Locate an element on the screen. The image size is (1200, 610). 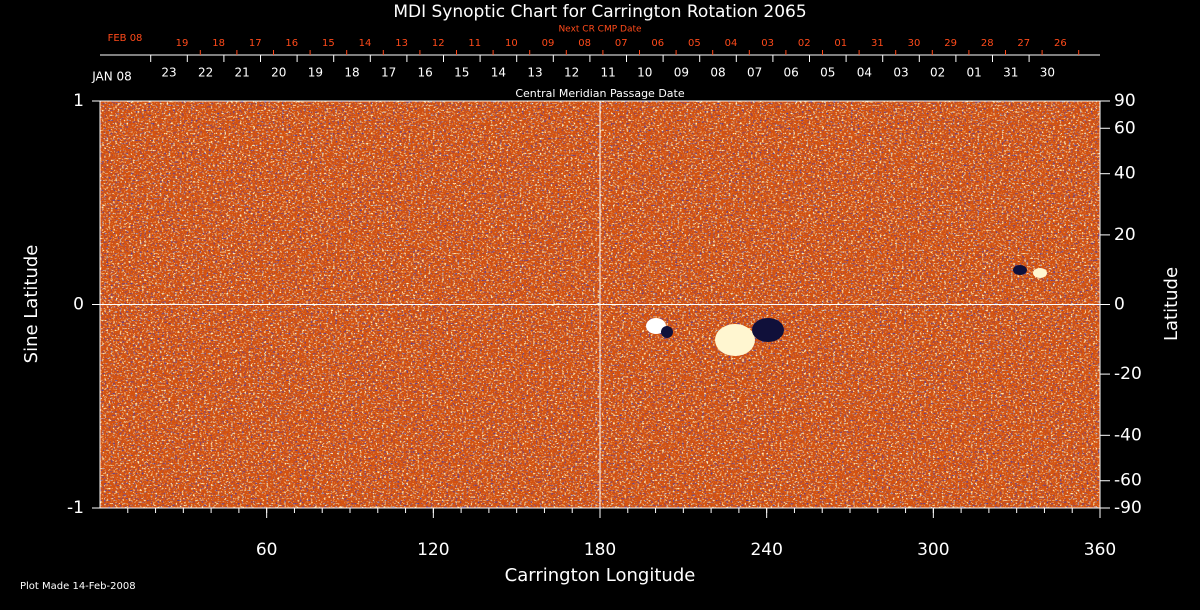
next-date-label: 11 is located at coordinates (474, 43).